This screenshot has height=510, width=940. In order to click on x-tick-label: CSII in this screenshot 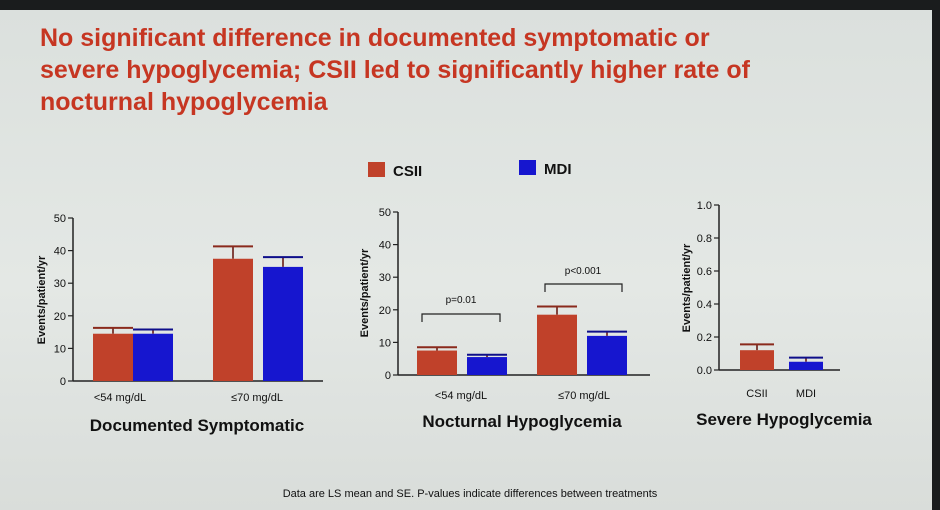, I will do `click(756, 394)`.